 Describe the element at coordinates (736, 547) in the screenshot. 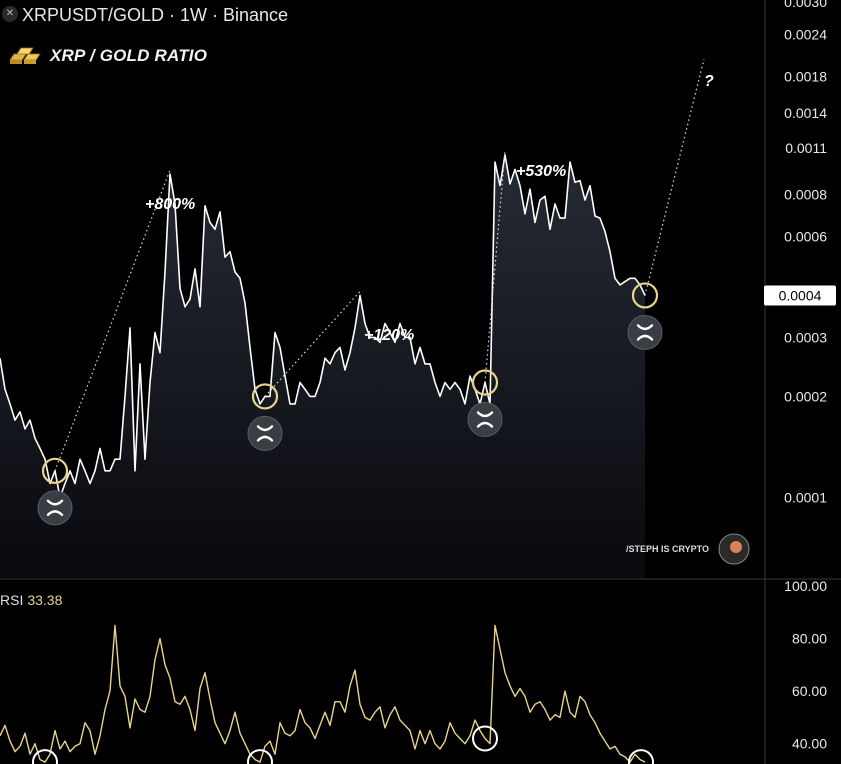

I see `avatar-face` at that location.